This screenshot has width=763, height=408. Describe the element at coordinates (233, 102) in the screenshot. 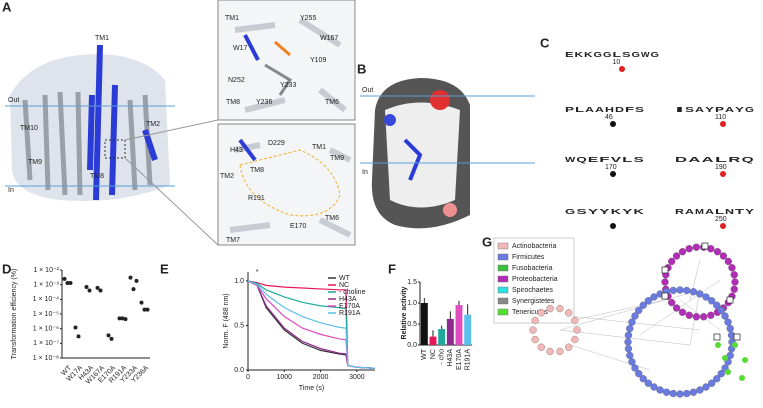

I see `residue-label: TM8` at that location.